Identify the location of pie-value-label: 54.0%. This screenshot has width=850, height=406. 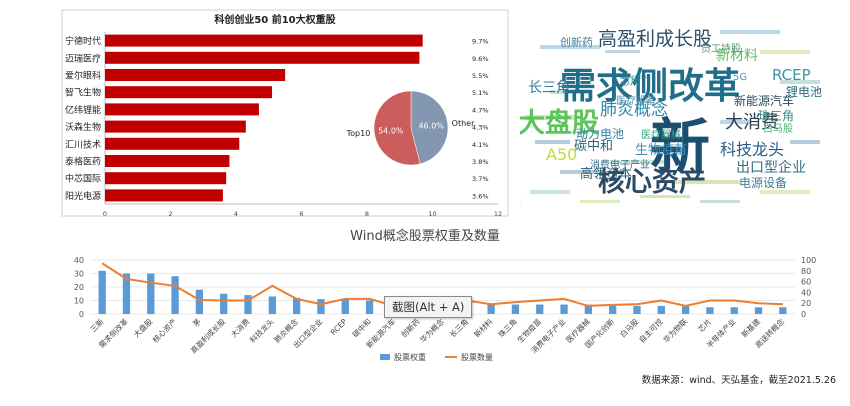
(391, 131).